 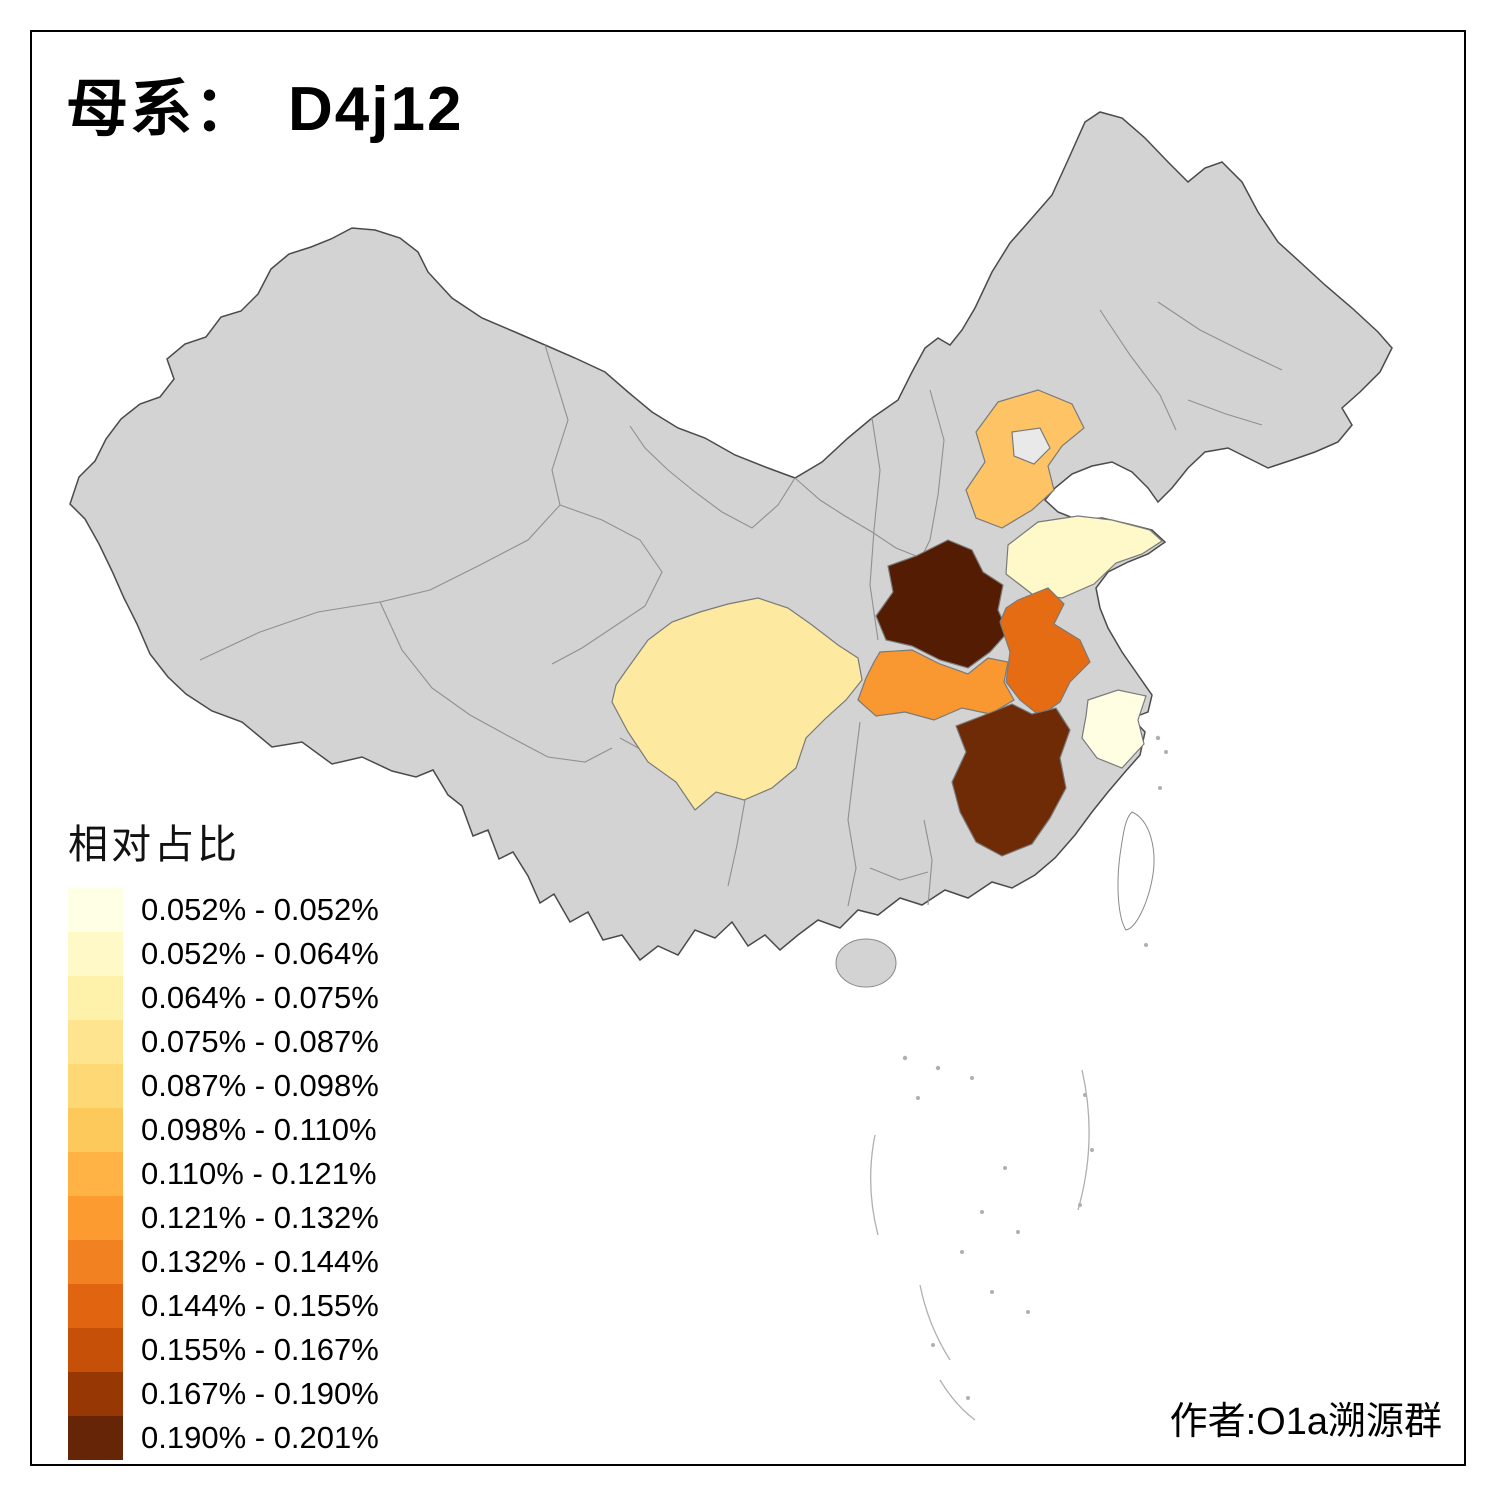 I want to click on legend-row: 0.110% - 0.121%, so click(x=223, y=1174).